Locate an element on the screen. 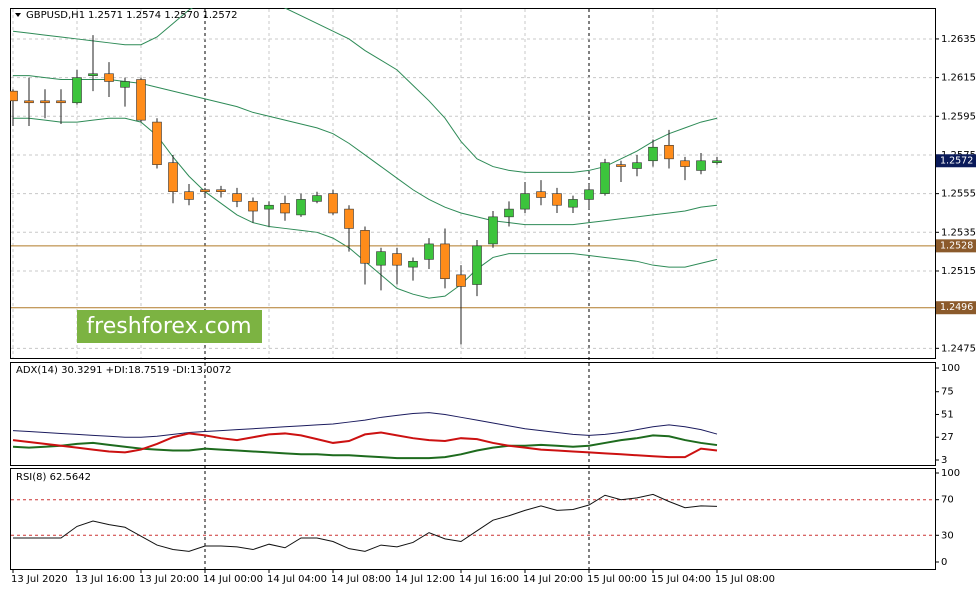 Image resolution: width=979 pixels, height=595 pixels. price-label-box is located at coordinates (956, 161).